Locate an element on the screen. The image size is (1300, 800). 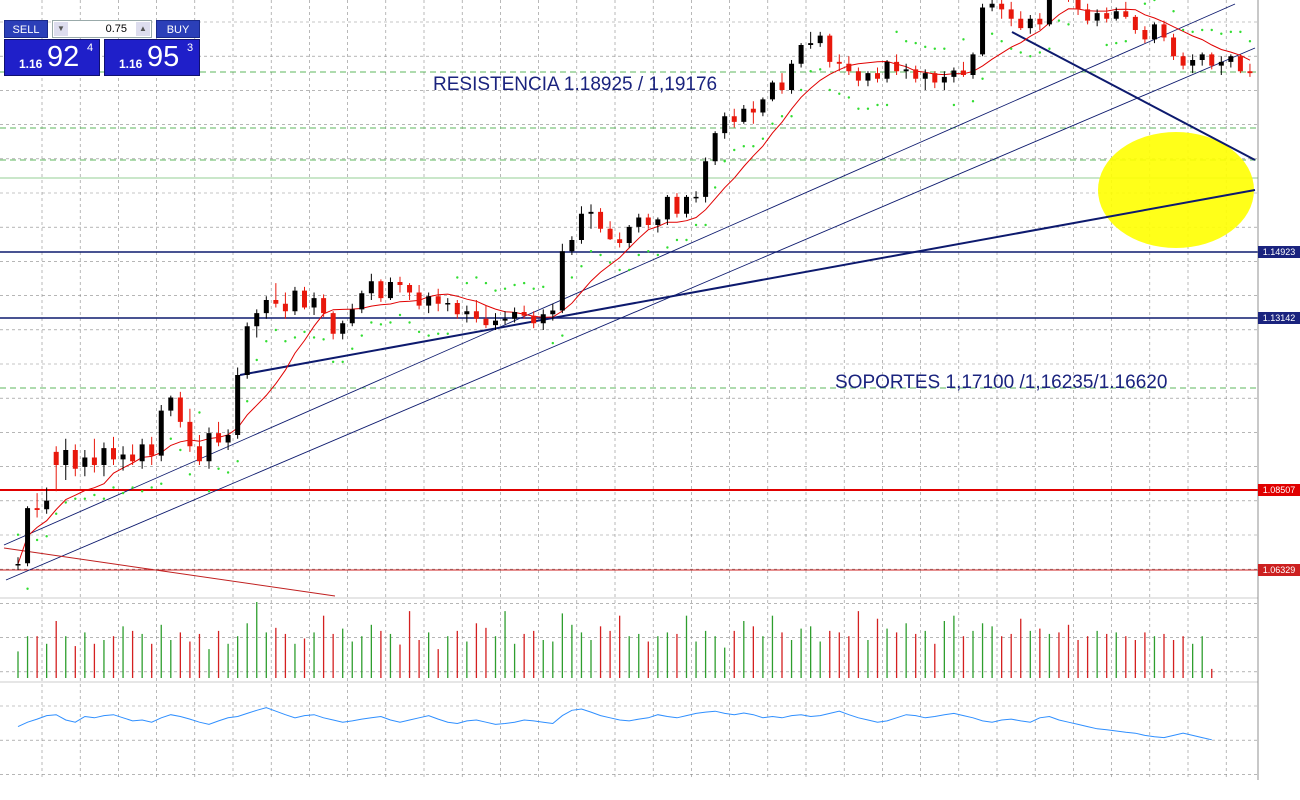
buy-button: BUY is located at coordinates (178, 29).